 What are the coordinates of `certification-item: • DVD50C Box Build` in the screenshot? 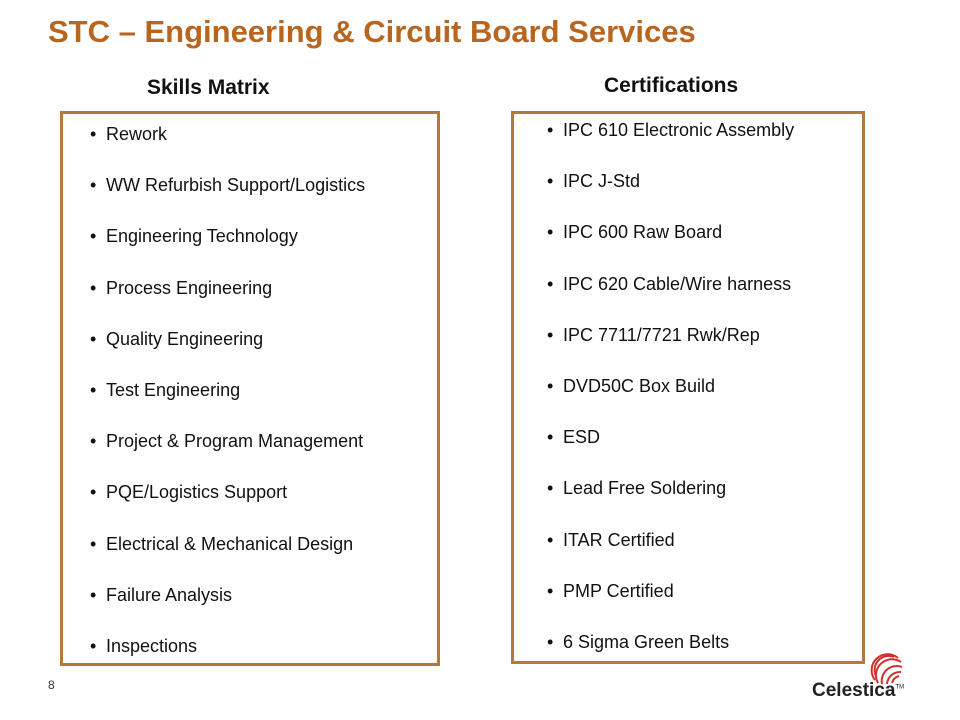 It's located at (631, 386).